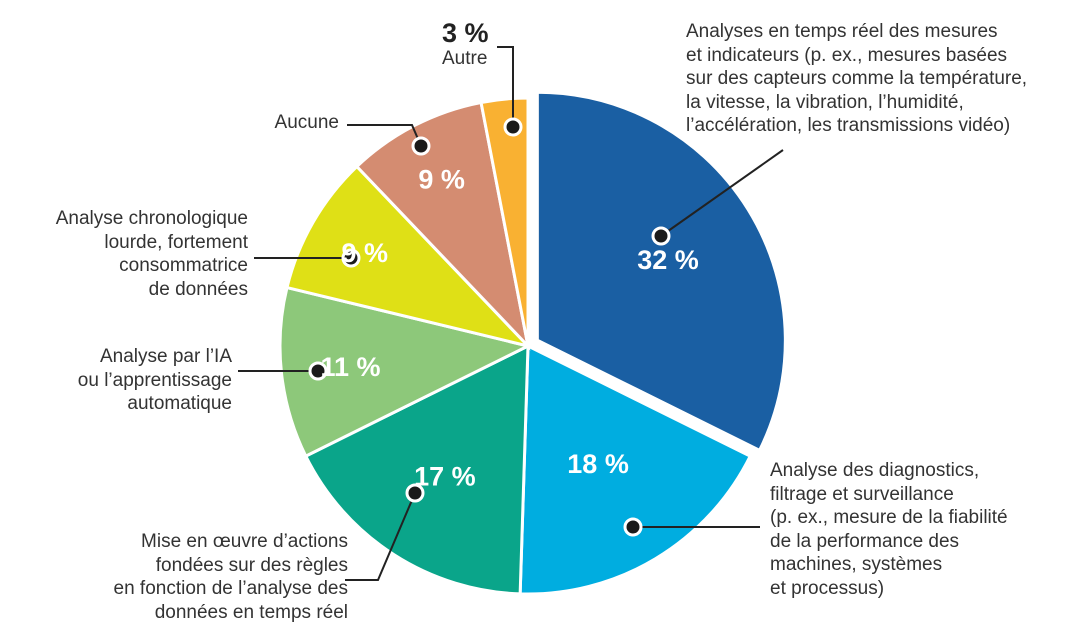  Describe the element at coordinates (365, 253) in the screenshot. I see `slice-pct-timeseries: 9 %` at that location.